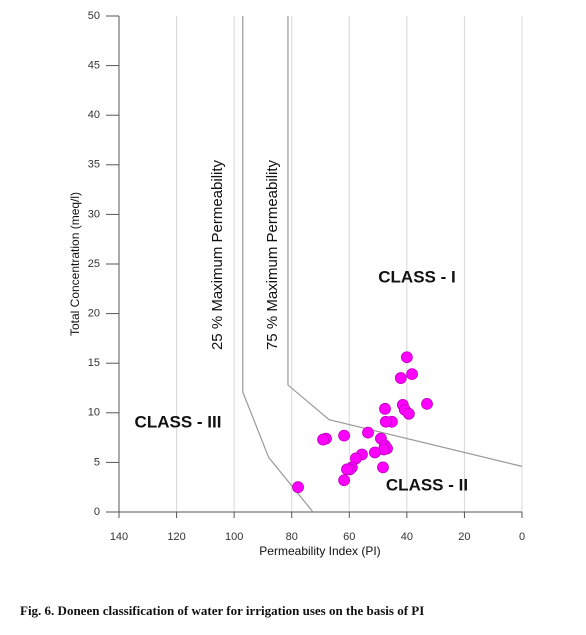  I want to click on boundary-label: 75 % Maximum Permeability, so click(272, 254).